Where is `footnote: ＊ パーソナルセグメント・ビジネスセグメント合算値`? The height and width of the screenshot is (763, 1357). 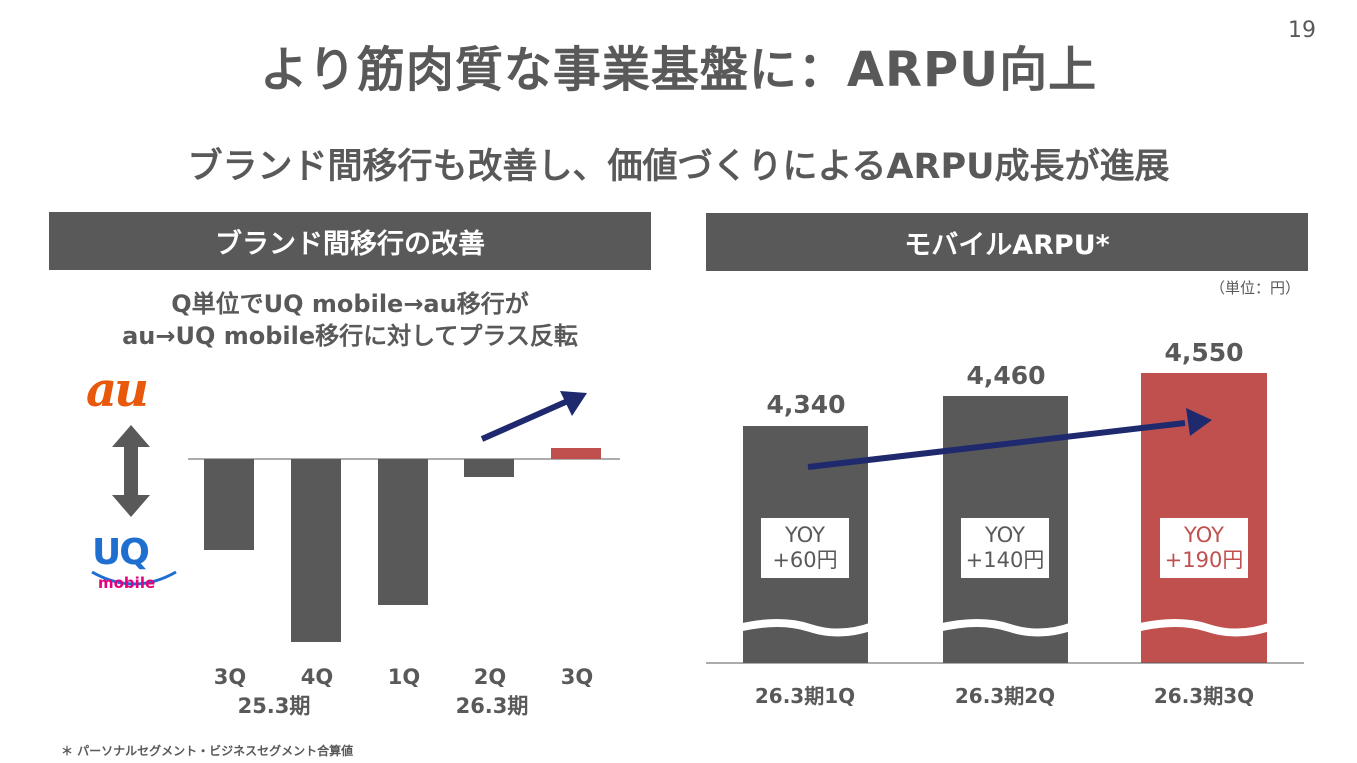 footnote: ＊ パーソナルセグメント・ビジネスセグメント合算値 is located at coordinates (207, 751).